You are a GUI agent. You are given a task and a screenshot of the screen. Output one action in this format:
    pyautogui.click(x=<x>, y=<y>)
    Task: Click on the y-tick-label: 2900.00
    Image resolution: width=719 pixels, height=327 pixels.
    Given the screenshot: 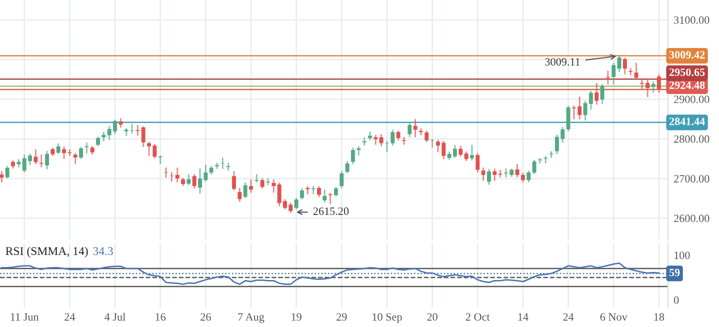 What is the action you would take?
    pyautogui.click(x=692, y=100)
    